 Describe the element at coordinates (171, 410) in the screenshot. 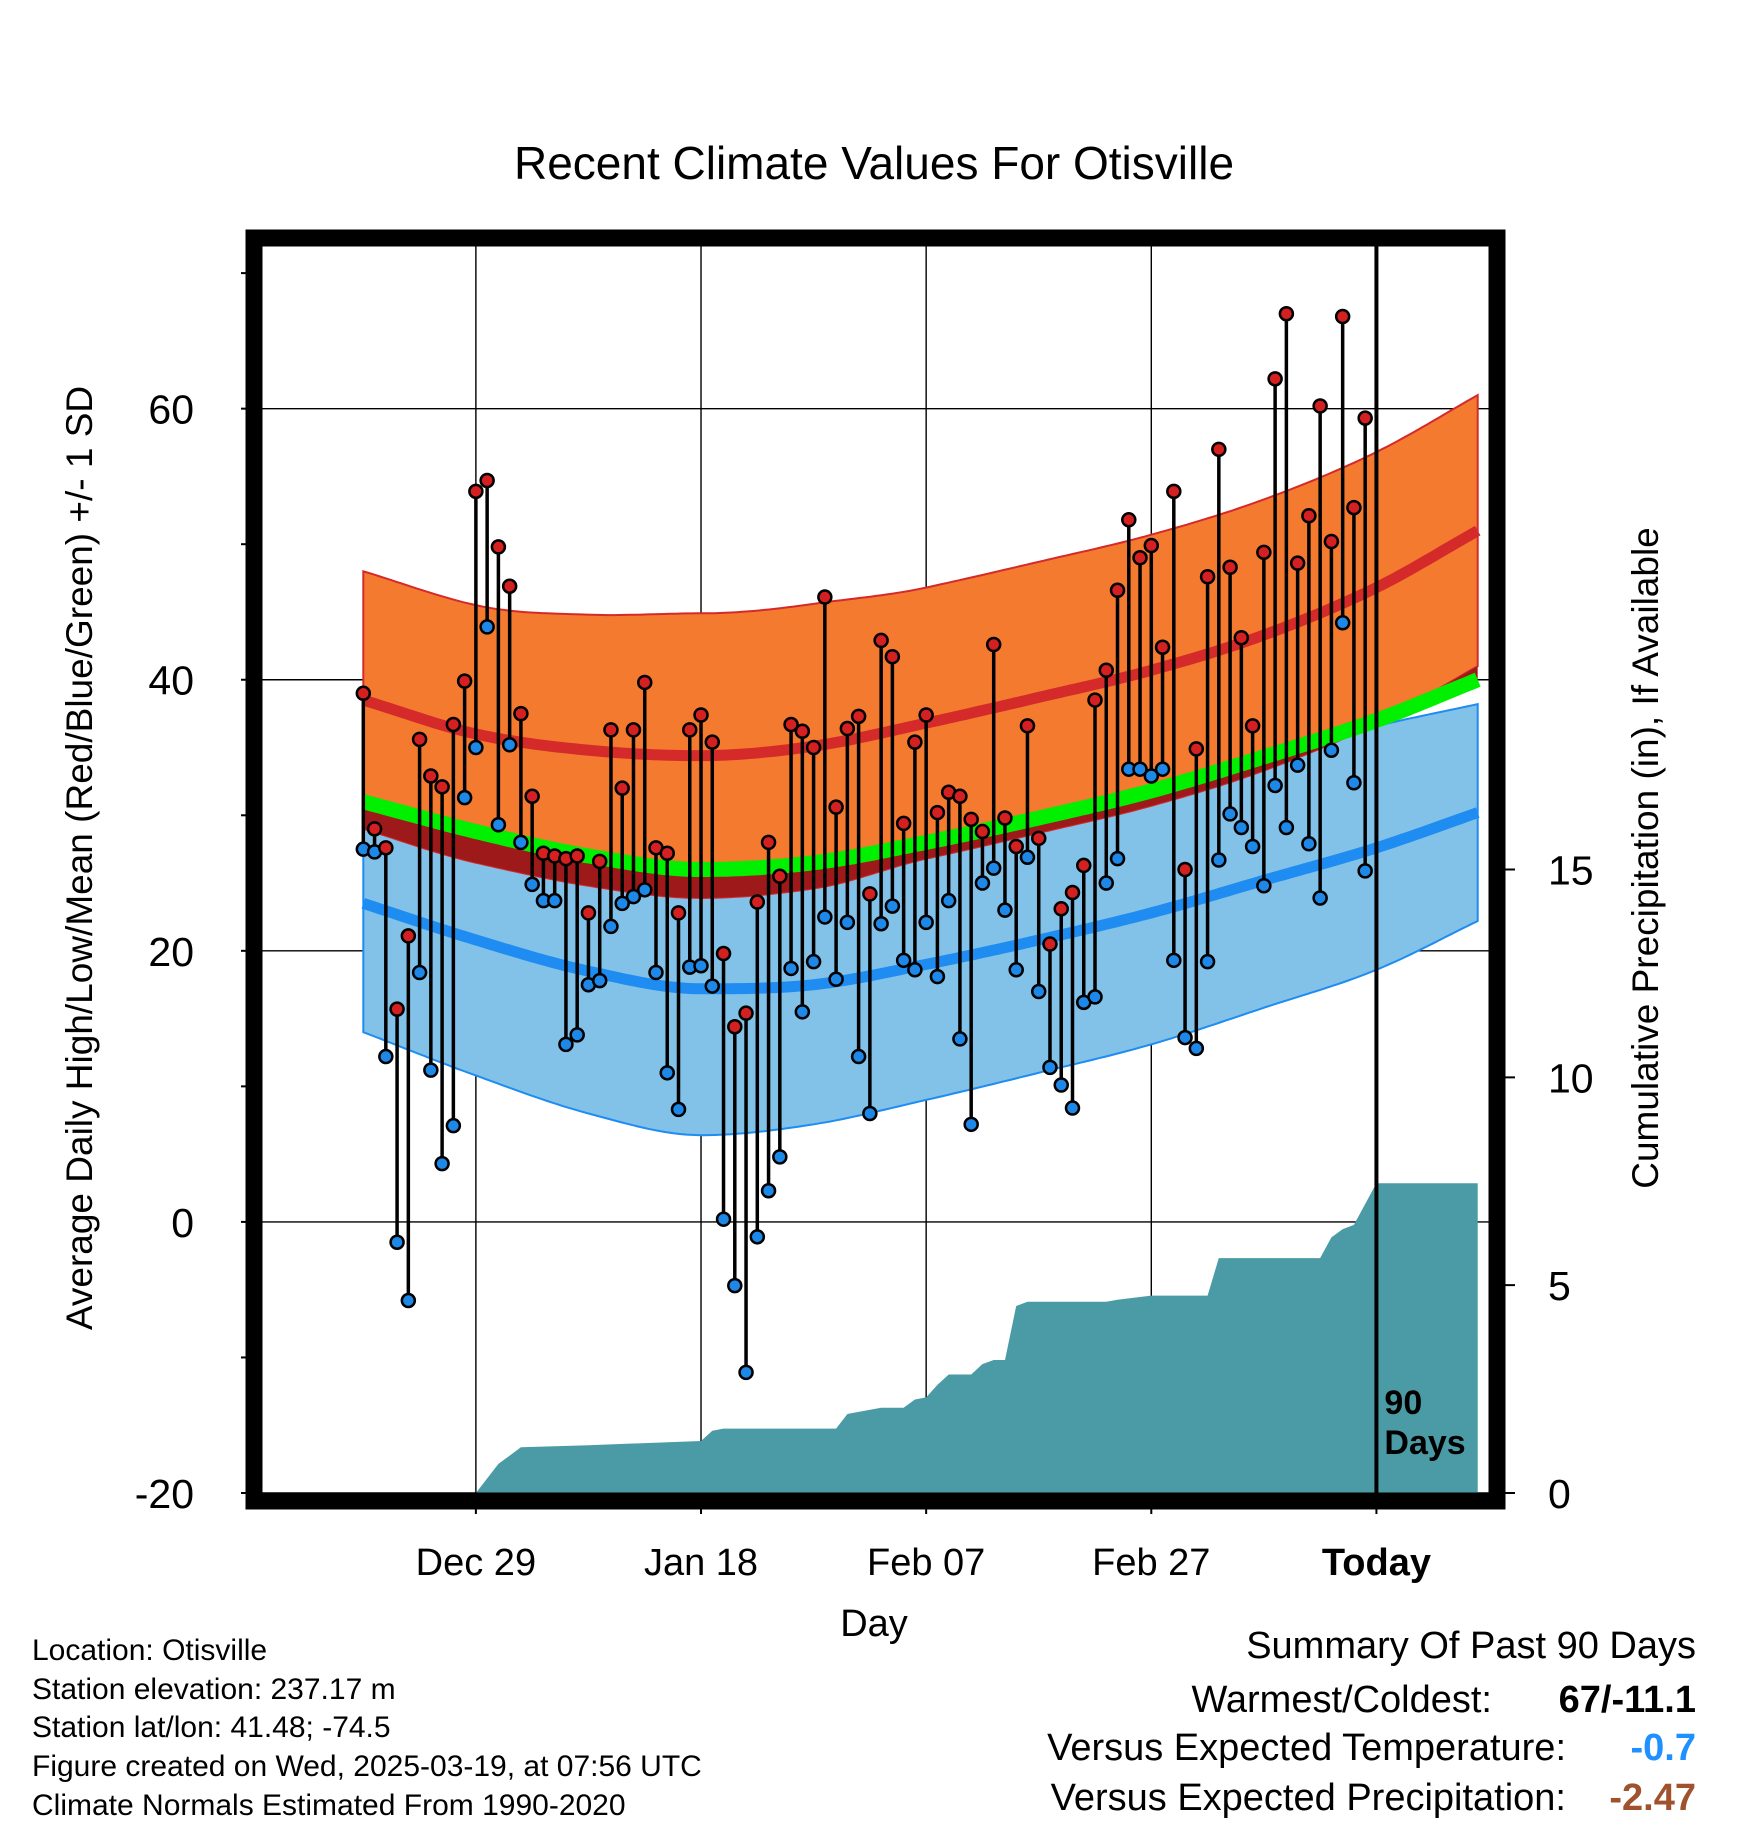

I see `y-tick-label: 60` at that location.